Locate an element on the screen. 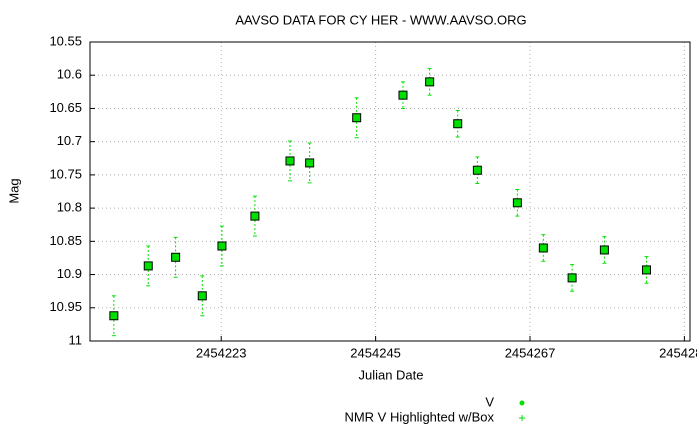  y-tick-label: 10.95 is located at coordinates (65, 306).